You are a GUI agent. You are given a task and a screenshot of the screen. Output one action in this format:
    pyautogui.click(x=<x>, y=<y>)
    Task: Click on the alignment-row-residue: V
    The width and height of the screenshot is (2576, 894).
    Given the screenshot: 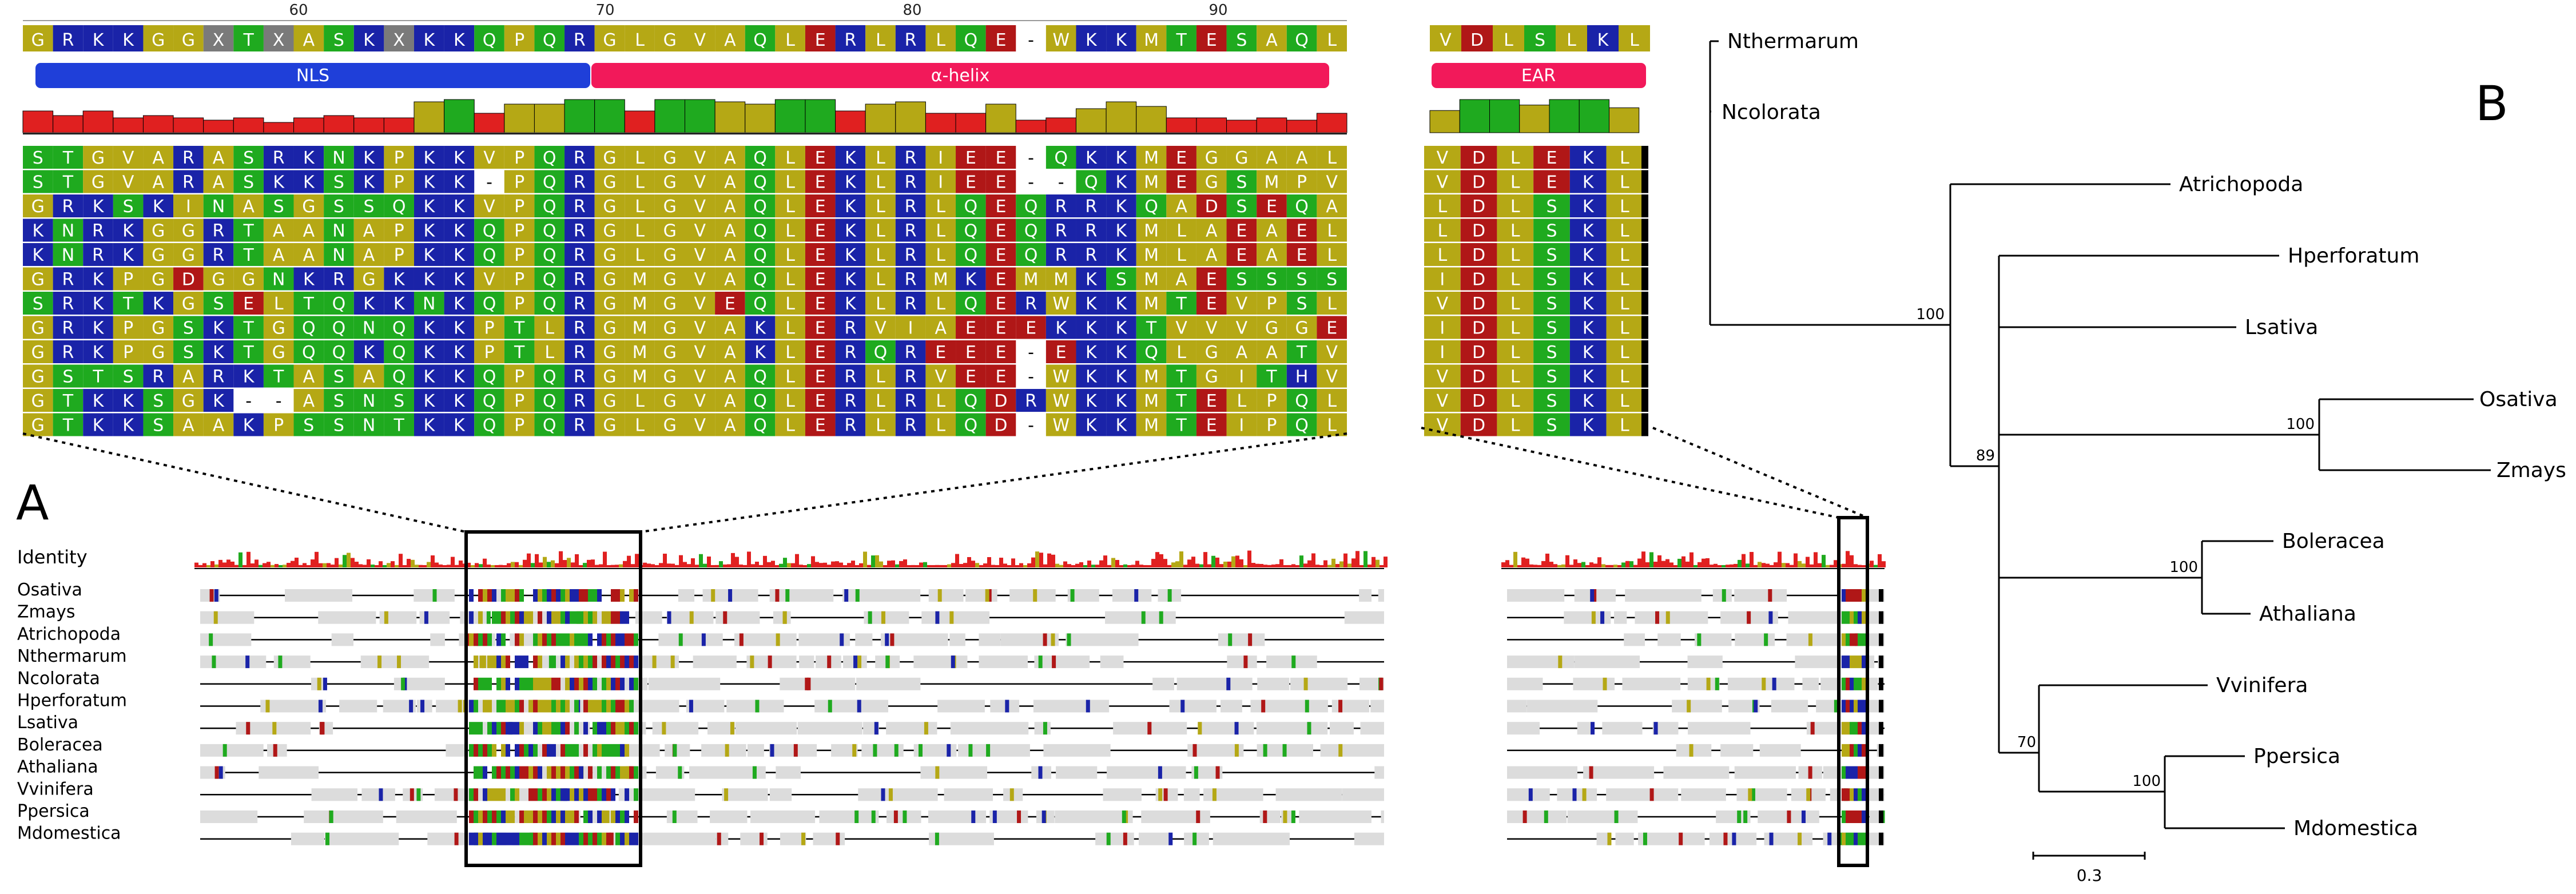 What is the action you would take?
    pyautogui.click(x=489, y=280)
    